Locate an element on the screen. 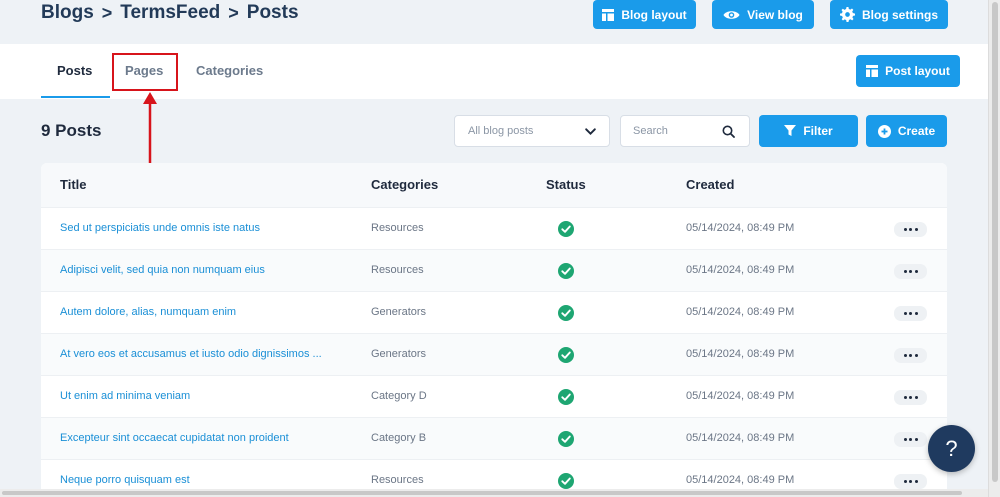 The width and height of the screenshot is (1000, 497). vertical-scrollbar is located at coordinates (994, 248).